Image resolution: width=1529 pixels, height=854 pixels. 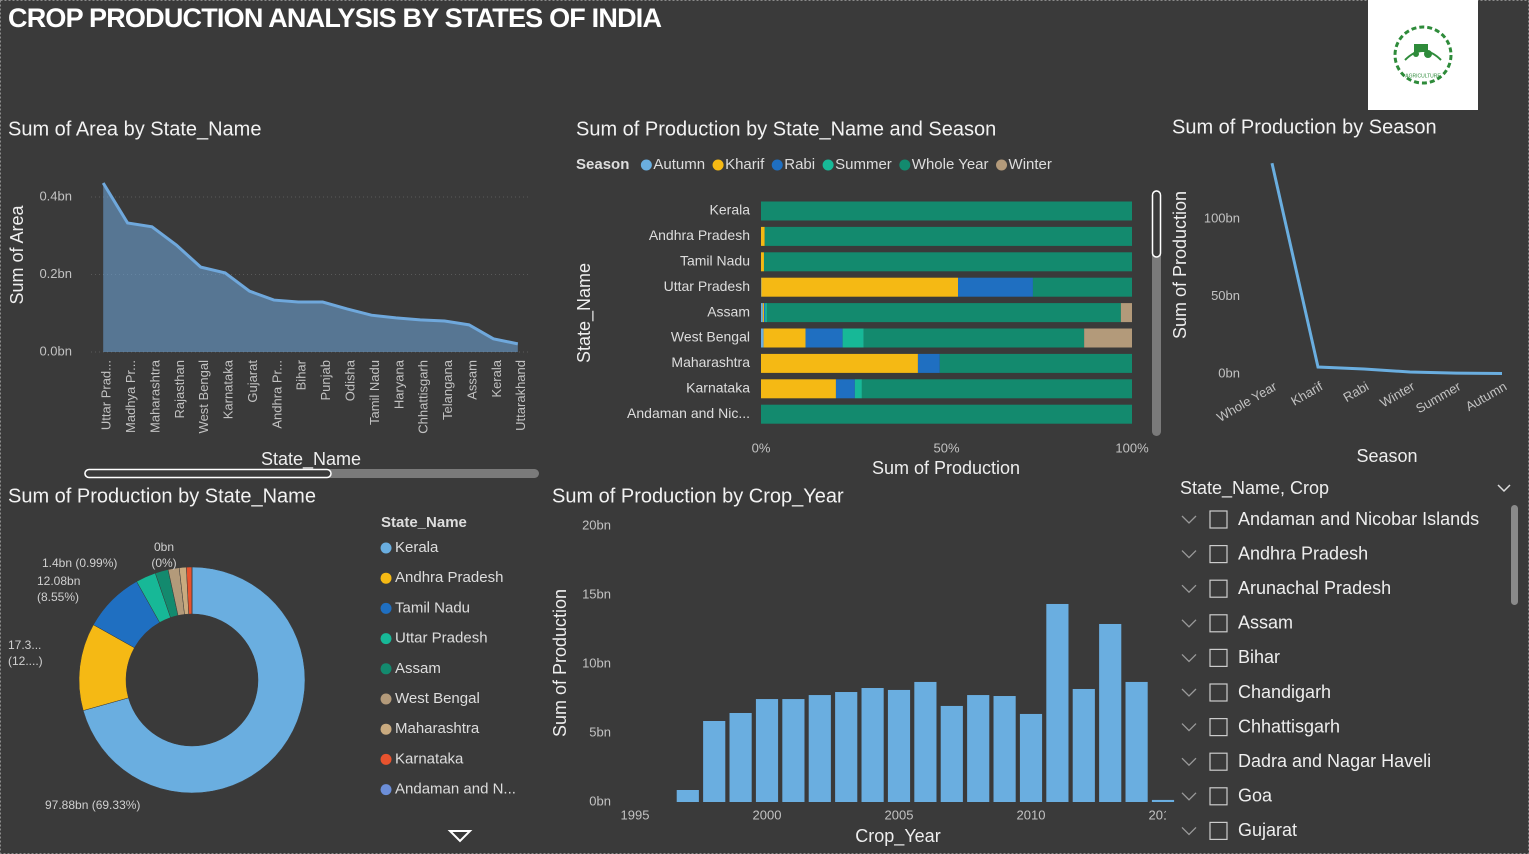 What do you see at coordinates (698, 496) in the screenshot?
I see `chart-title: Sum of Production by Crop_Year` at bounding box center [698, 496].